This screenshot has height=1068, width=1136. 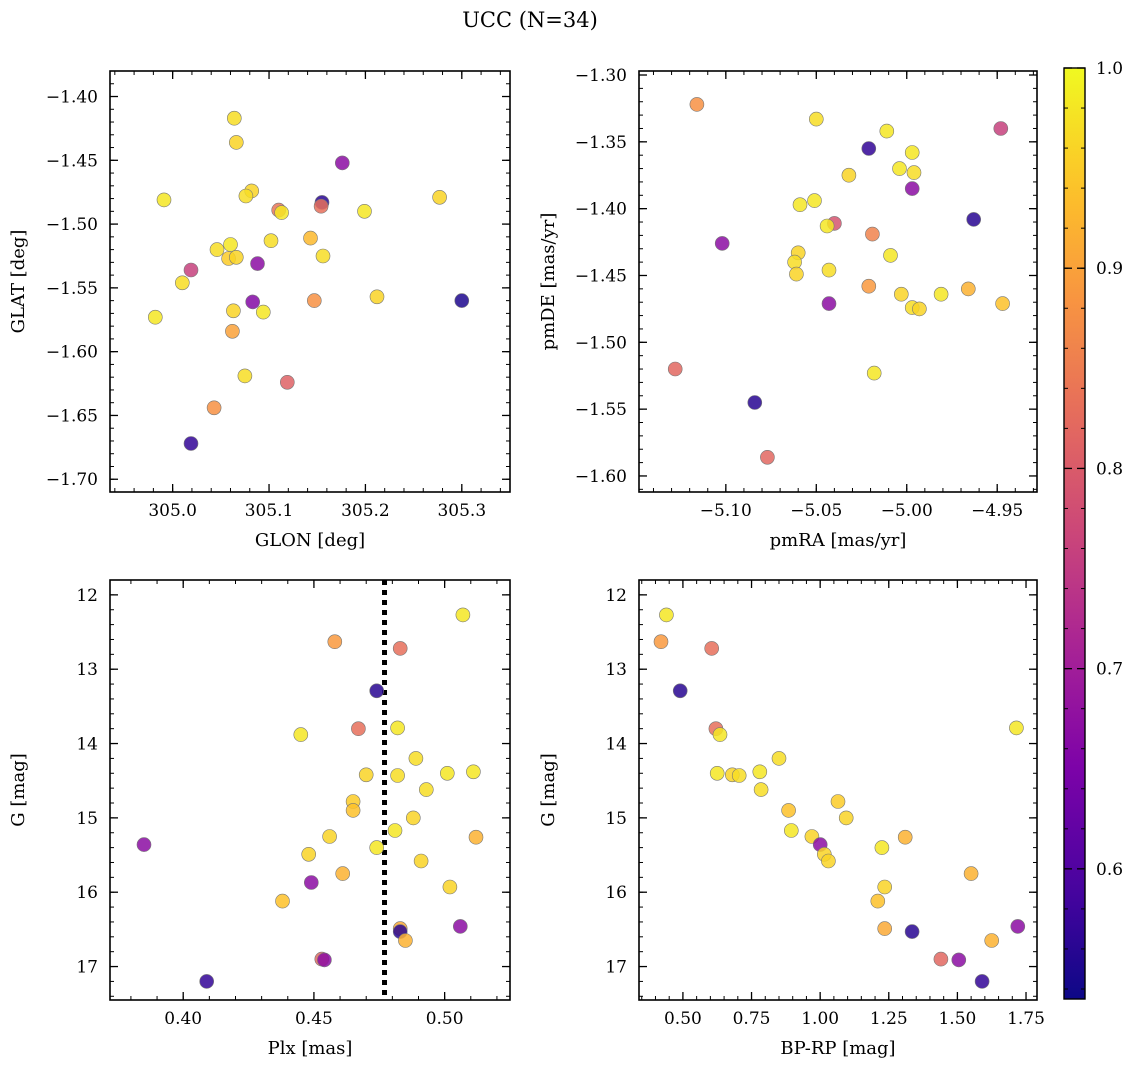 I want to click on x-tick-label: 0.45, so click(x=314, y=1019).